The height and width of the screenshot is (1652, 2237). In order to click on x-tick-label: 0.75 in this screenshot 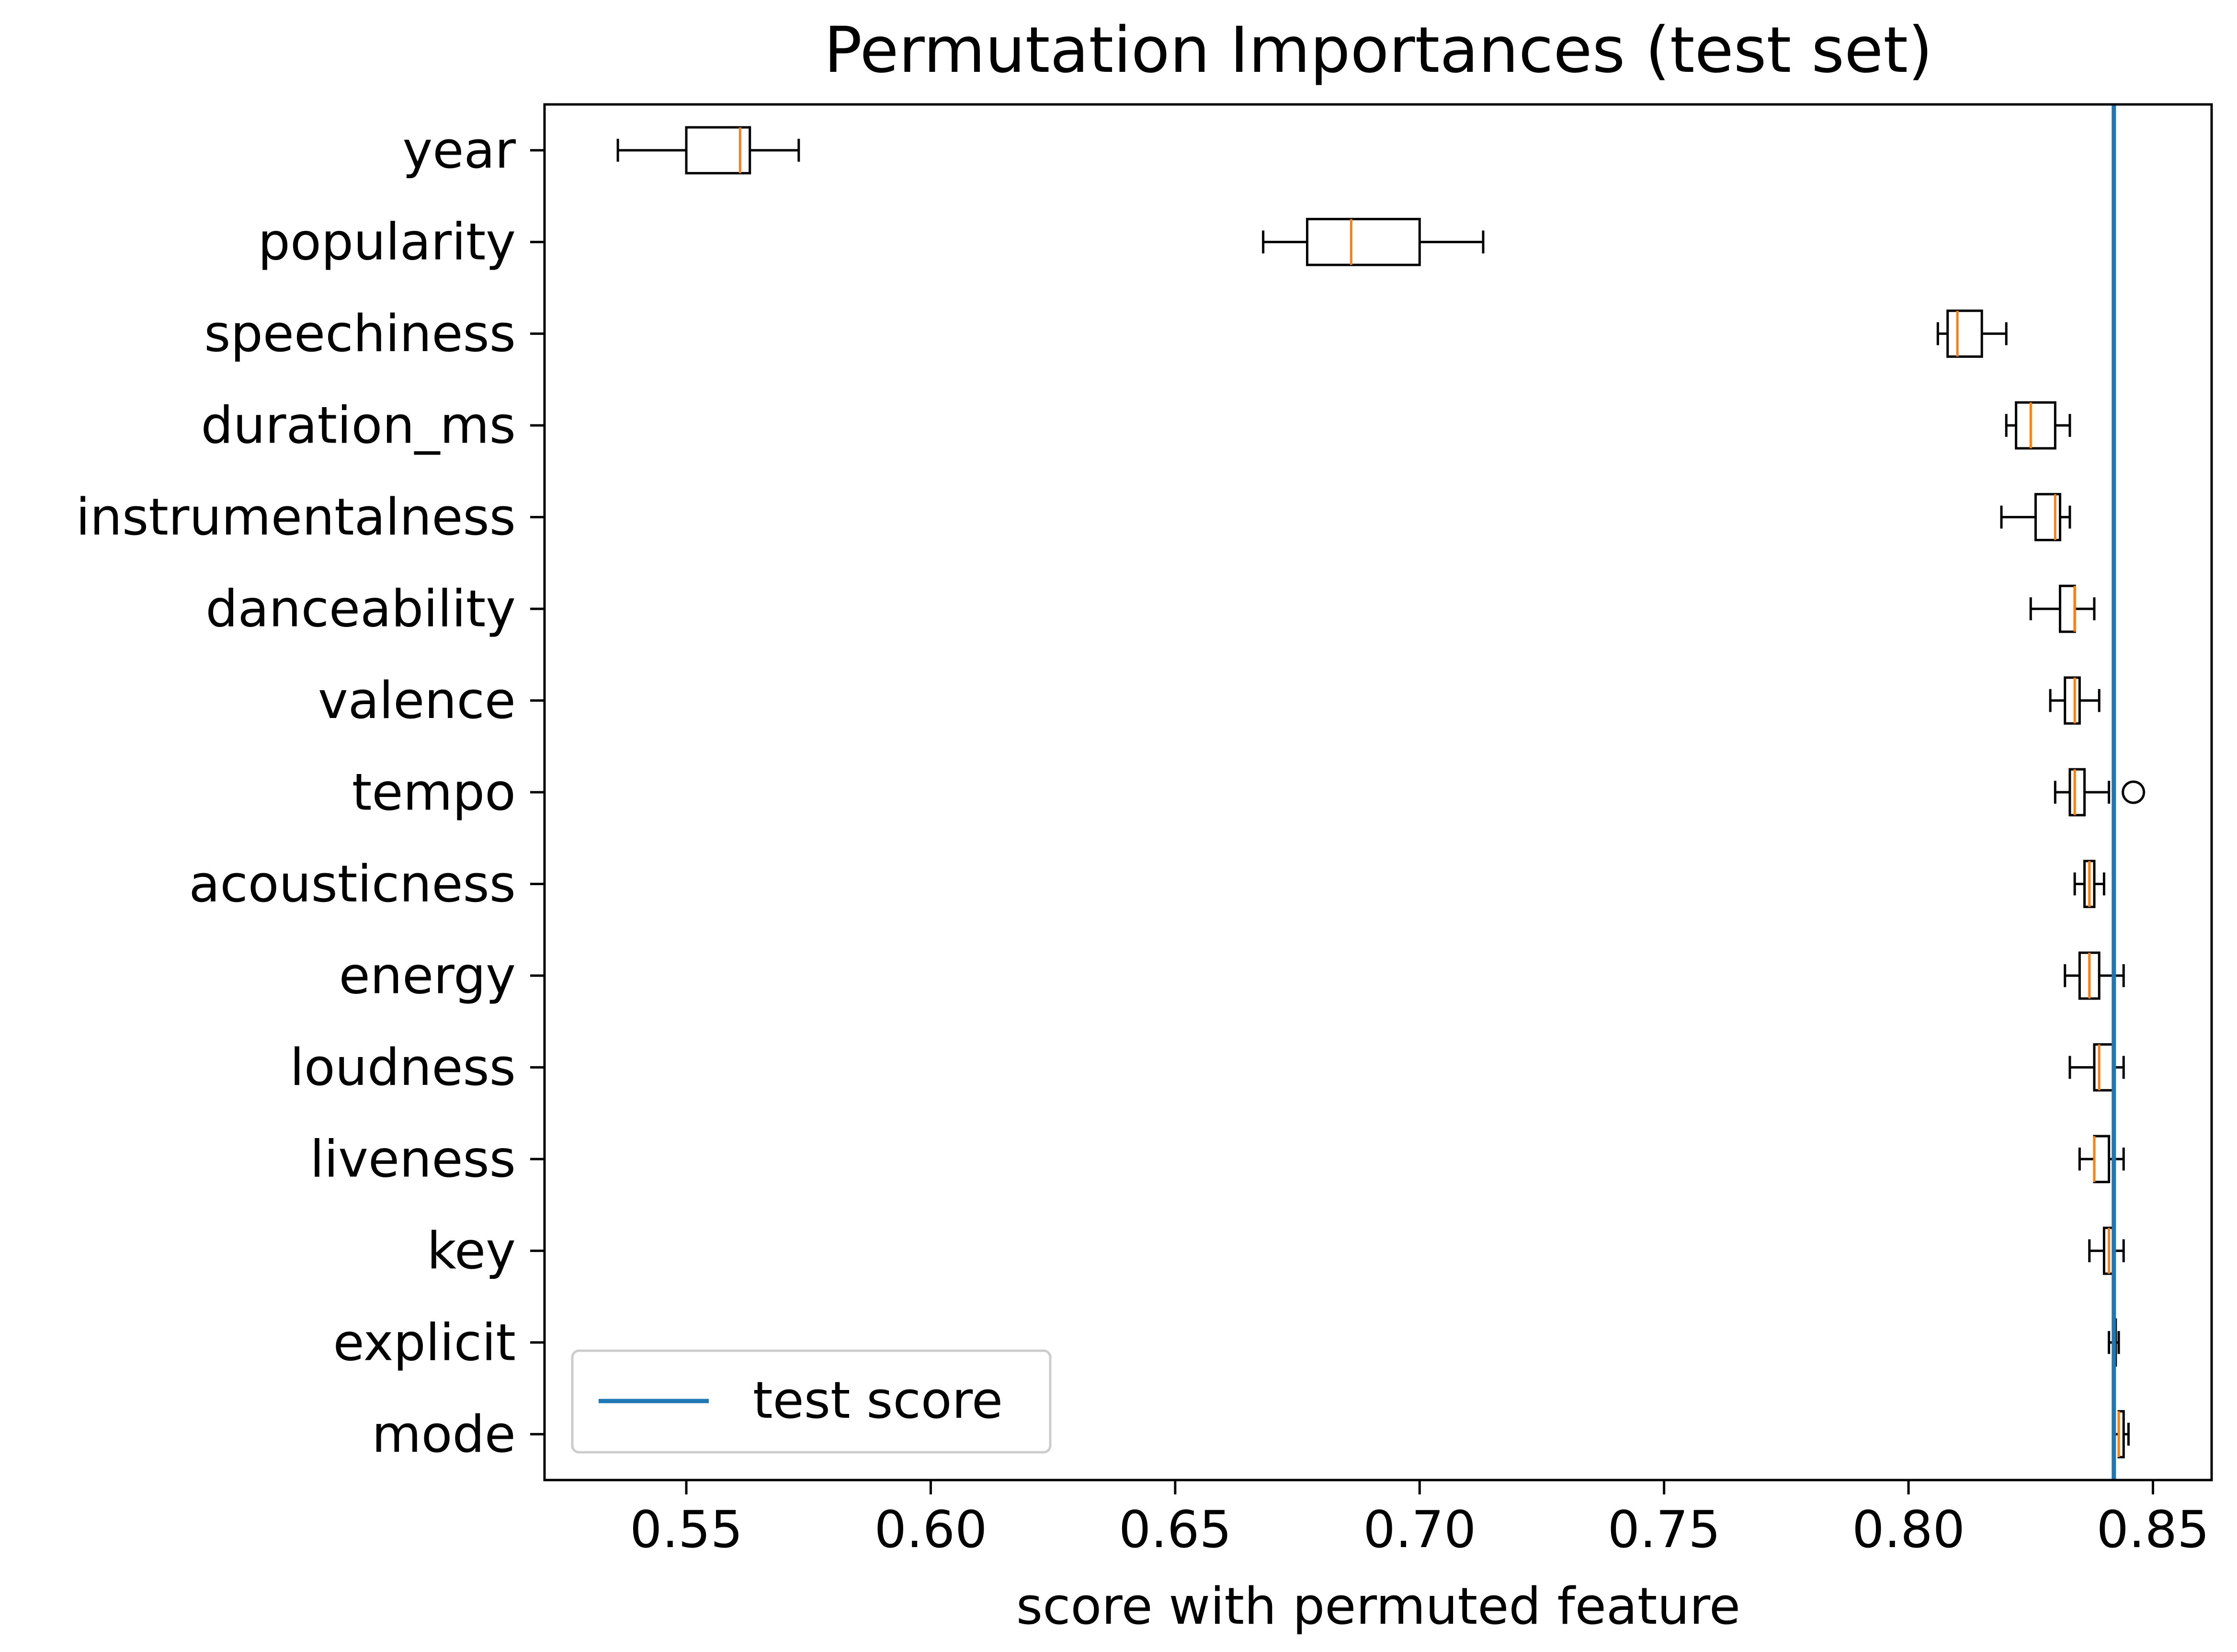, I will do `click(1664, 1529)`.